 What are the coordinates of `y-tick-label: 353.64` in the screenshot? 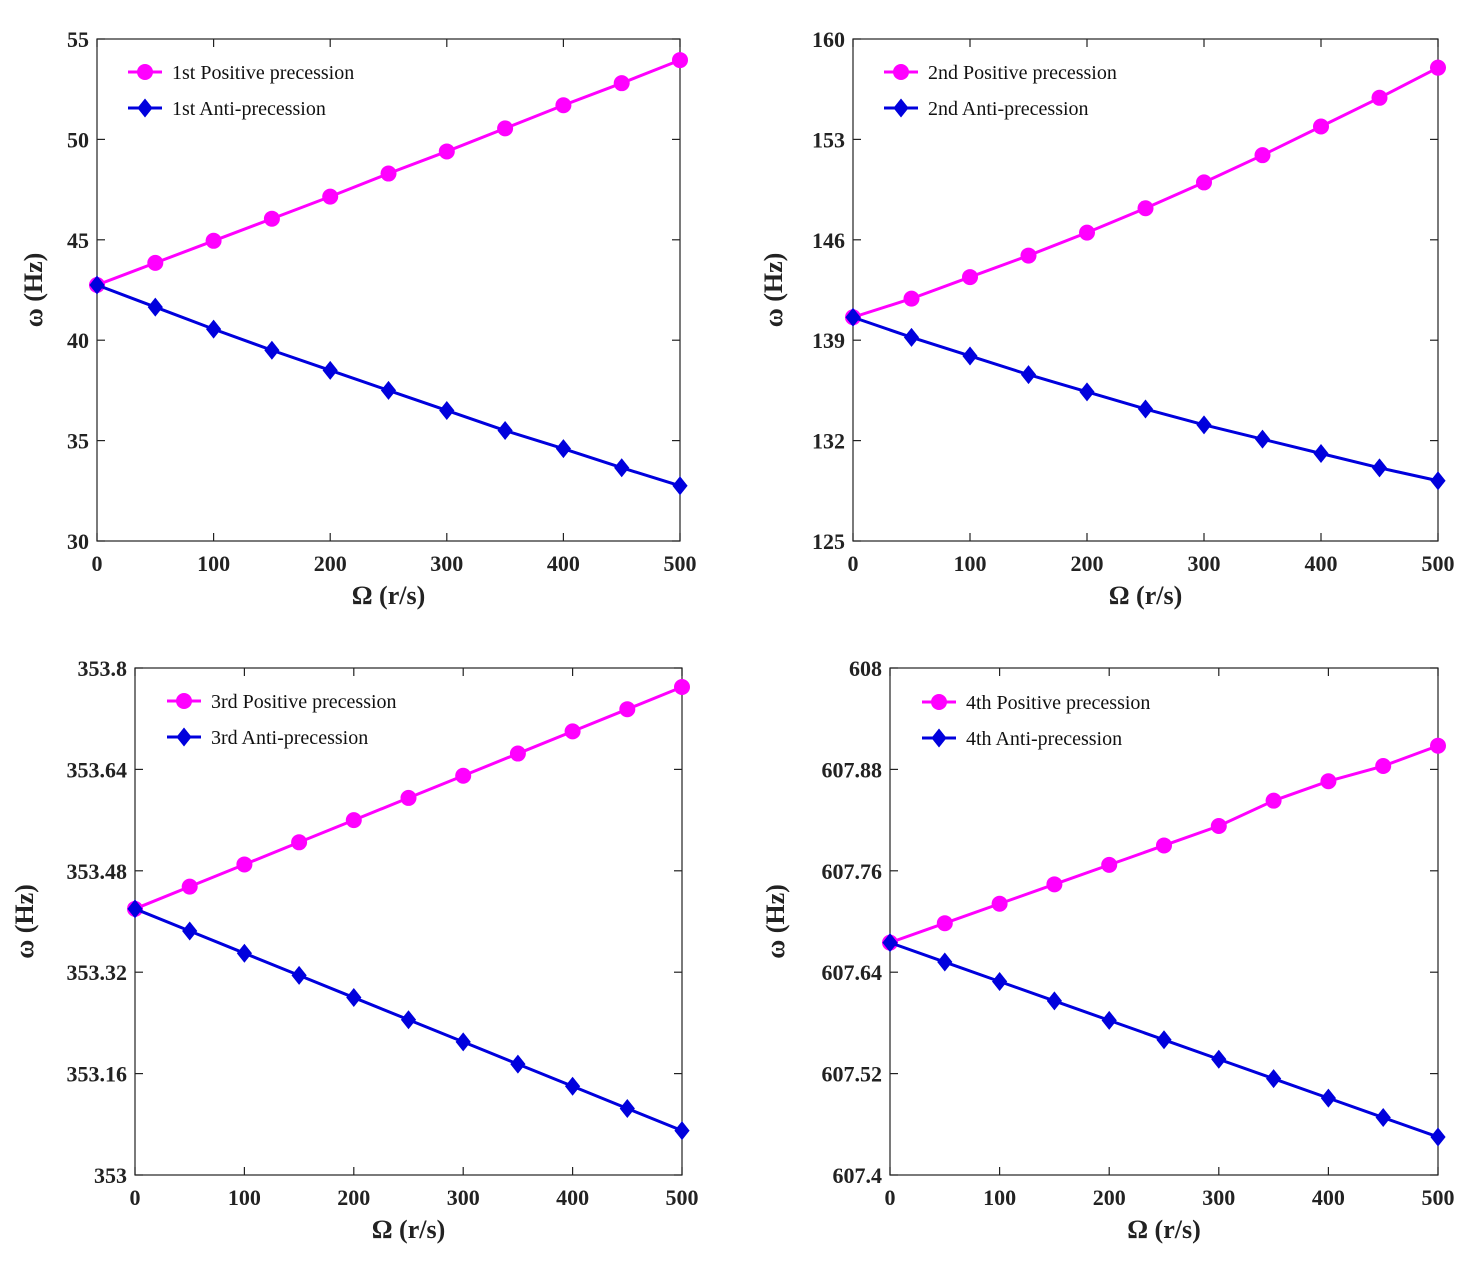 It's located at (97, 769).